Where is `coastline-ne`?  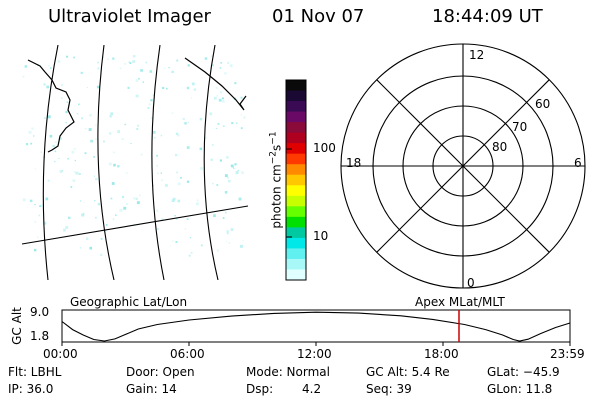
coastline-ne is located at coordinates (215, 84).